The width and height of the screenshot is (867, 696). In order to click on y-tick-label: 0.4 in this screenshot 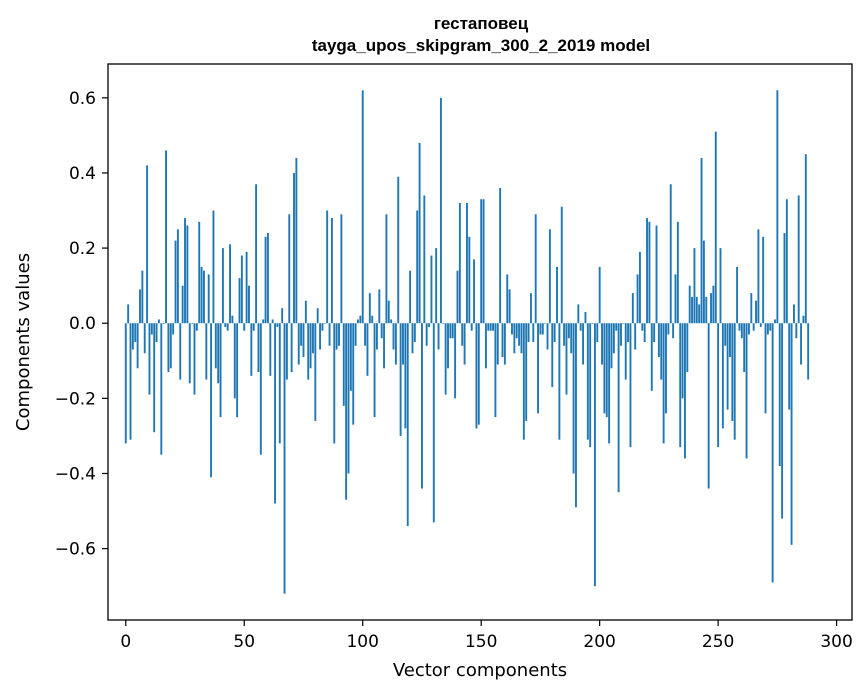, I will do `click(82, 174)`.